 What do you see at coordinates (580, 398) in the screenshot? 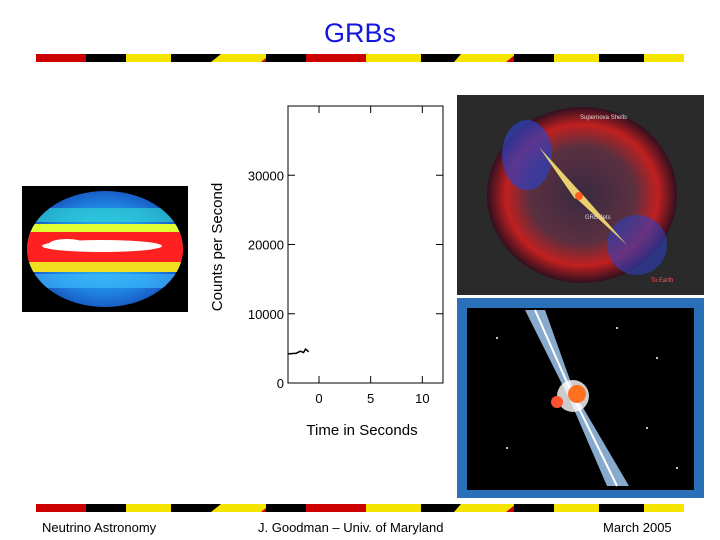
I see `grb-jet-illustration` at bounding box center [580, 398].